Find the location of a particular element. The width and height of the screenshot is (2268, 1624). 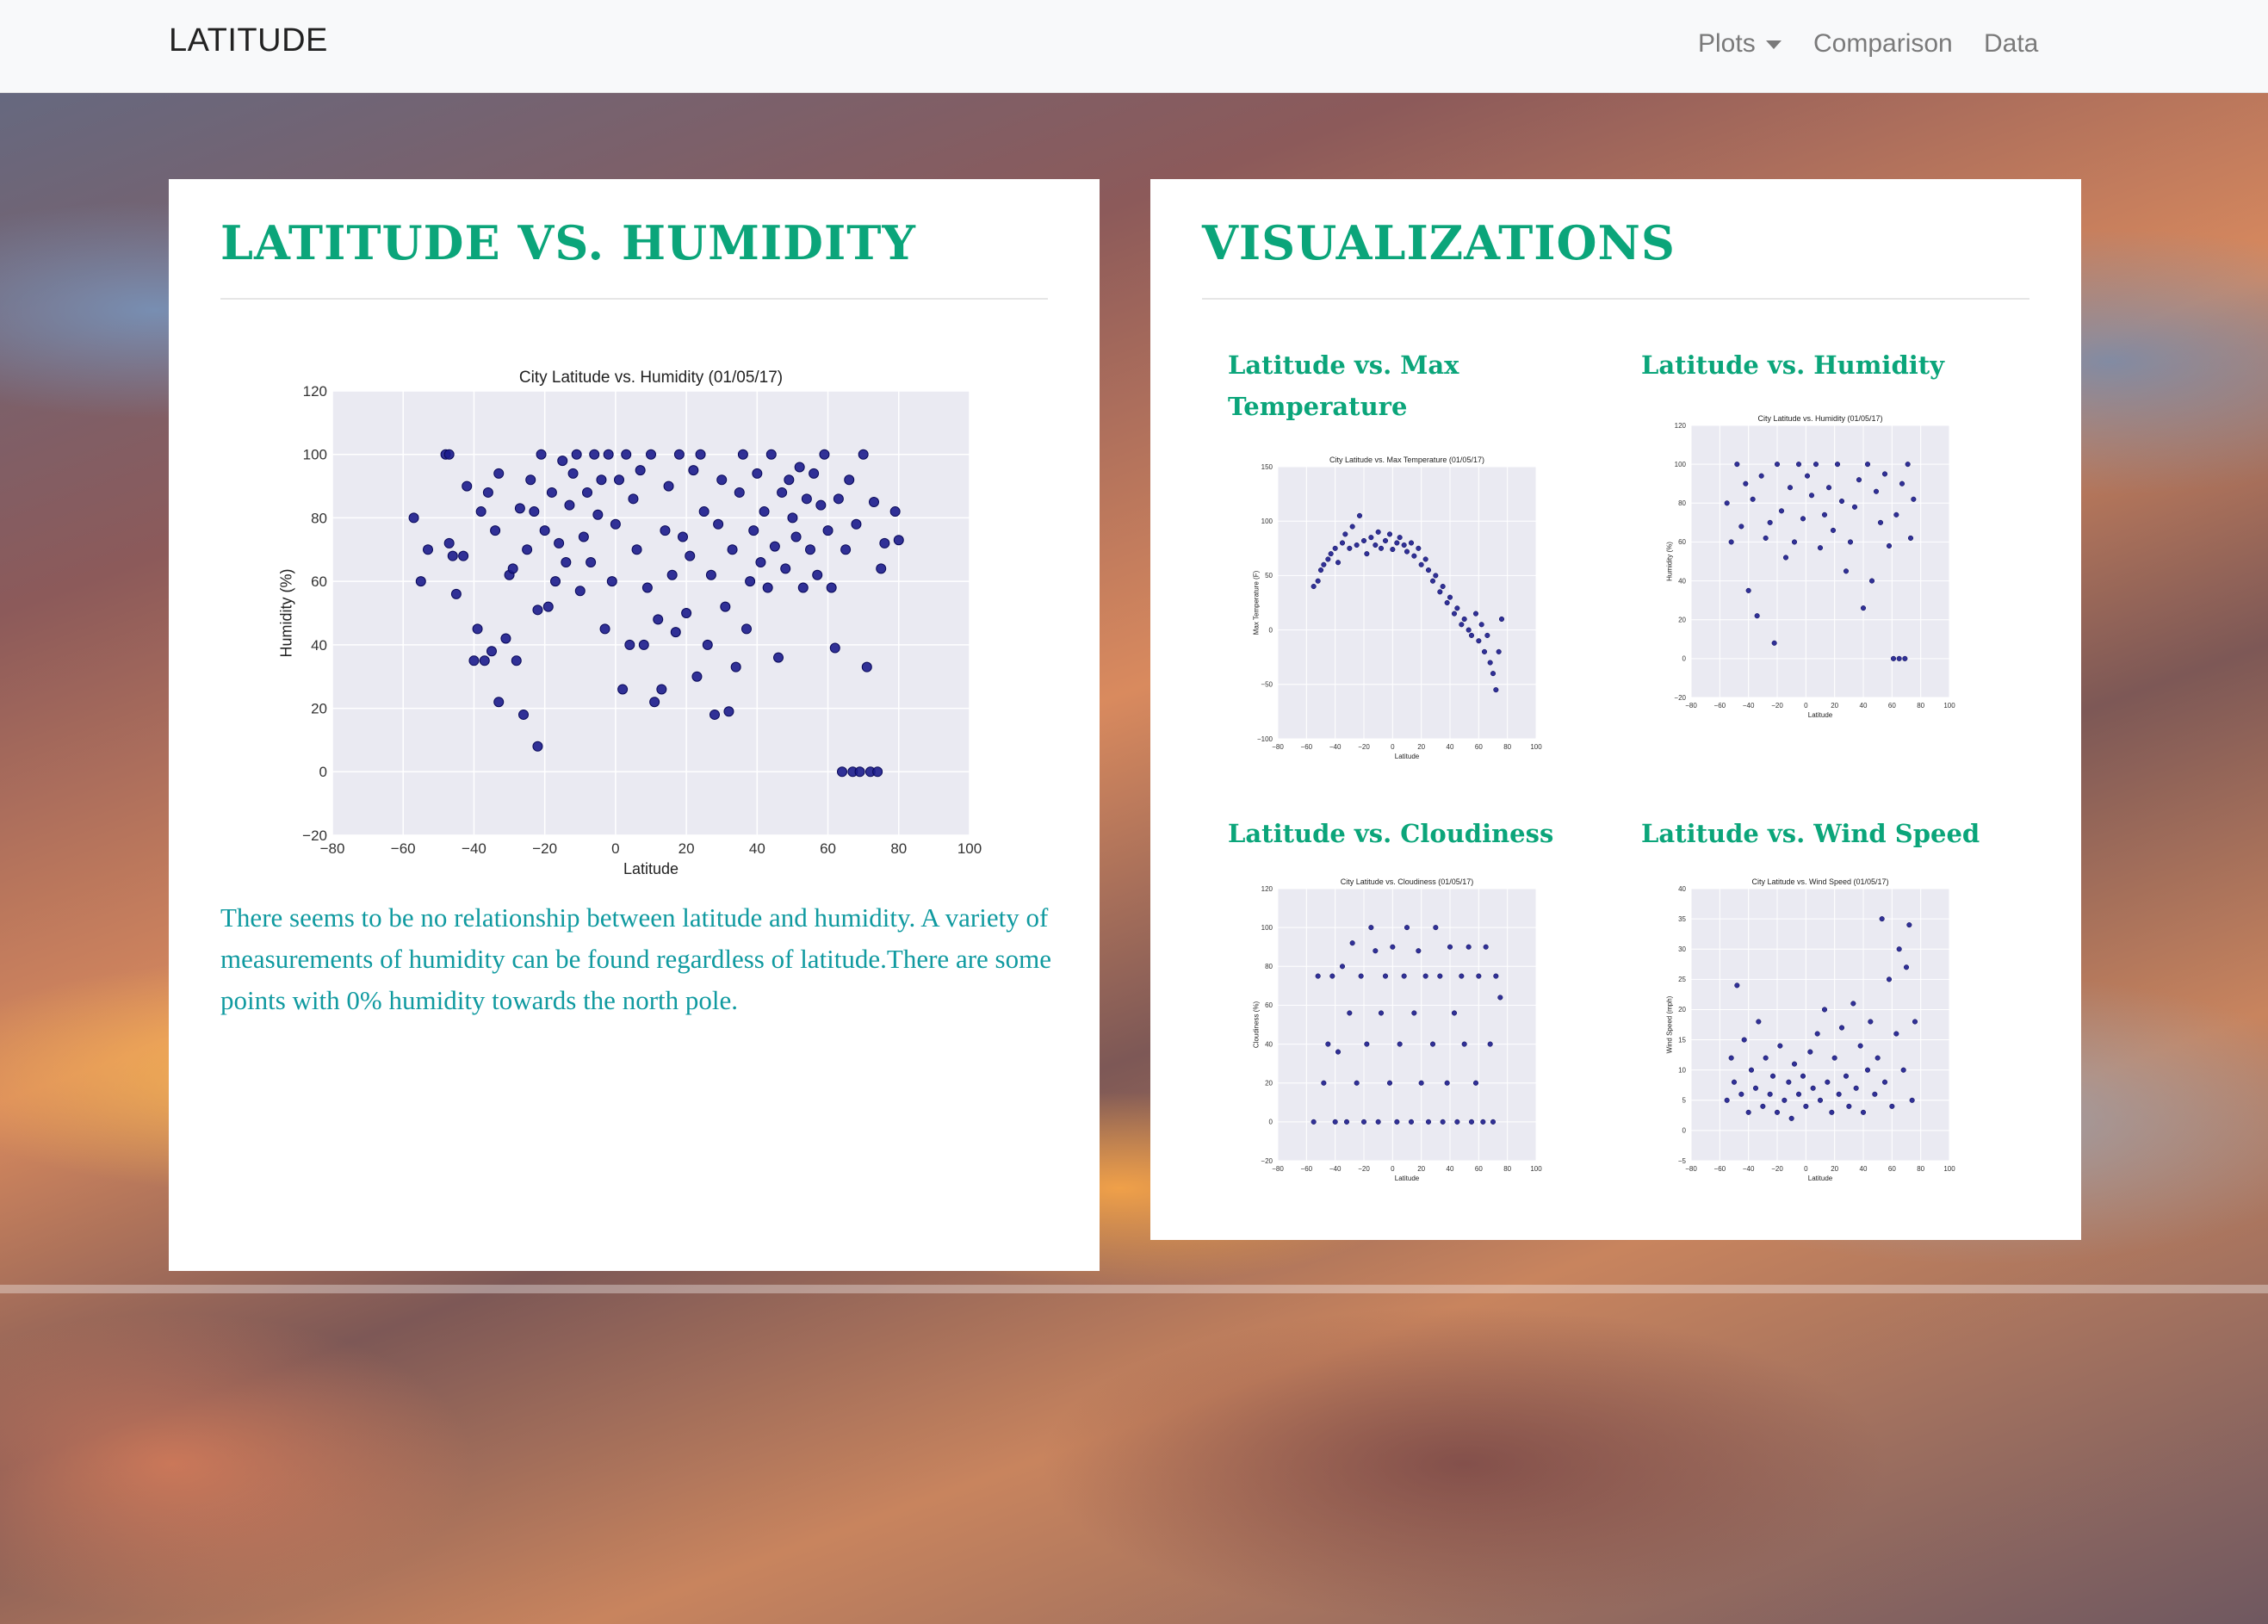

viz-humidity-link: Latitude vs. Humidity is located at coordinates (1793, 365).